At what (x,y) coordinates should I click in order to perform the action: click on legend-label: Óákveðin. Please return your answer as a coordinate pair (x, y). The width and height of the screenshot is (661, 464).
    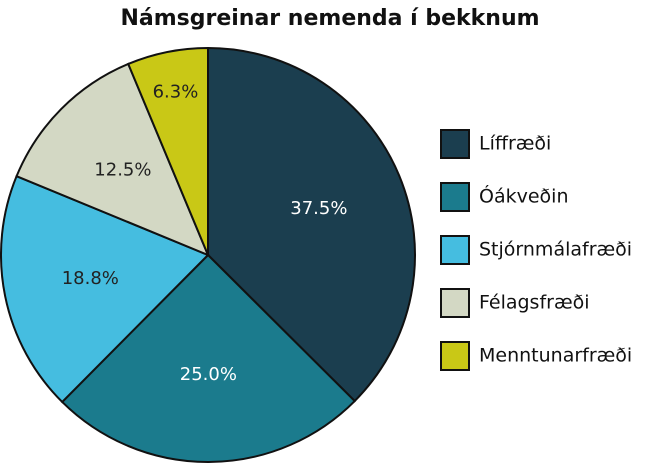
    Looking at the image, I should click on (523, 196).